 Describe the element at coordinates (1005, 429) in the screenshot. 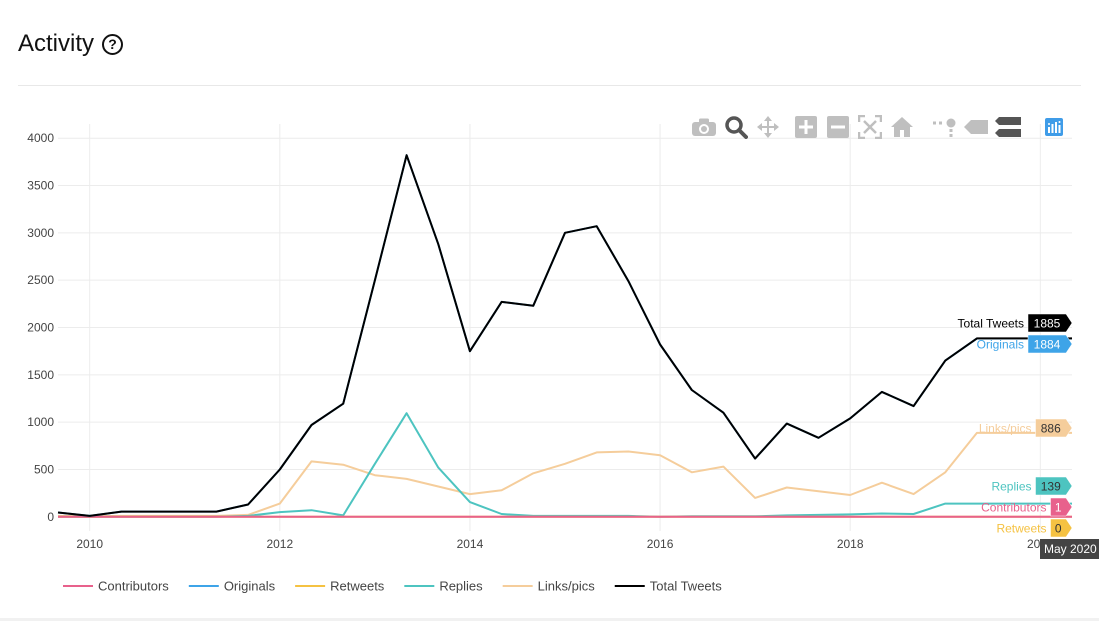

I see `hover-series-name: Links/pics` at that location.